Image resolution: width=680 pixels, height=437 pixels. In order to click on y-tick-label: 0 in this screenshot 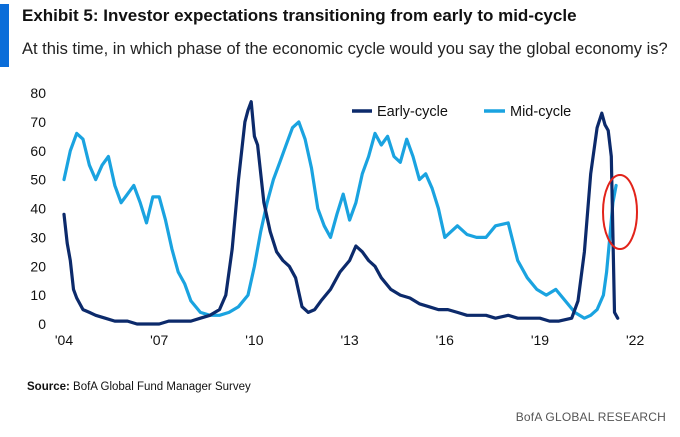, I will do `click(42, 324)`.